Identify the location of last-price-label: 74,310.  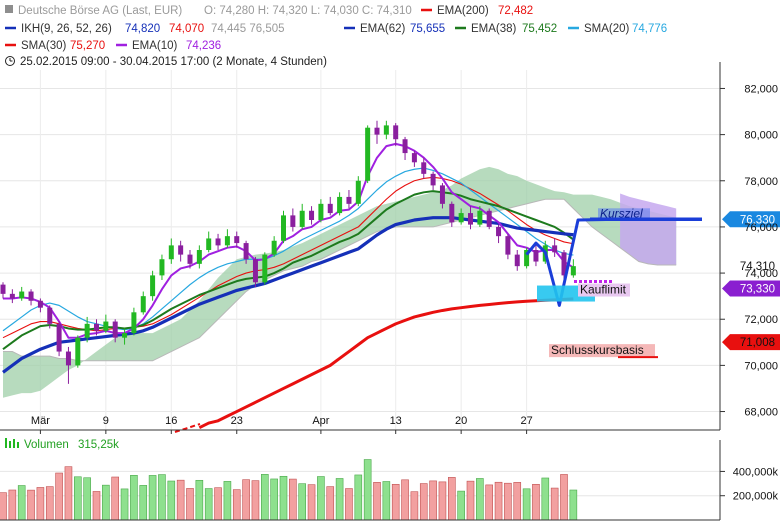
(757, 267).